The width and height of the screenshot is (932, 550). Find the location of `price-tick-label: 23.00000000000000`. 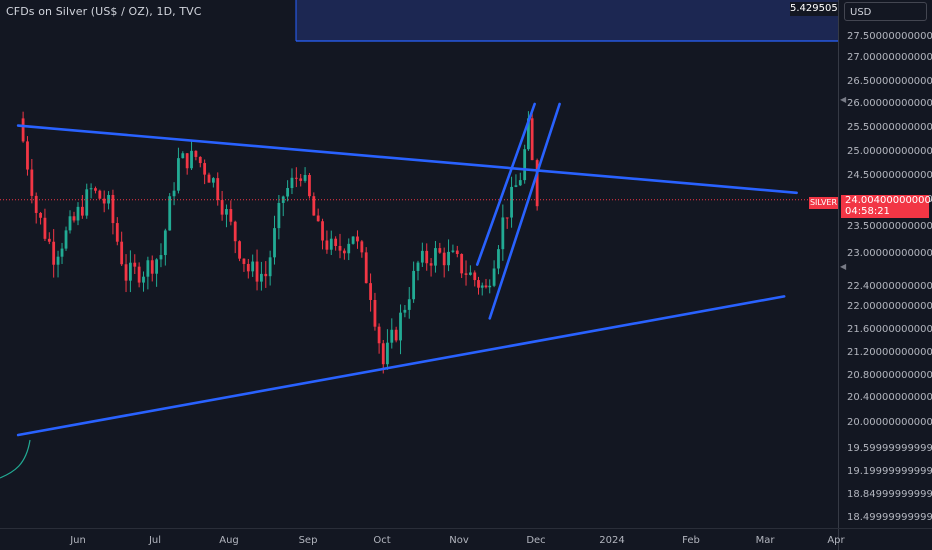

price-tick-label: 23.00000000000000 is located at coordinates (889, 253).